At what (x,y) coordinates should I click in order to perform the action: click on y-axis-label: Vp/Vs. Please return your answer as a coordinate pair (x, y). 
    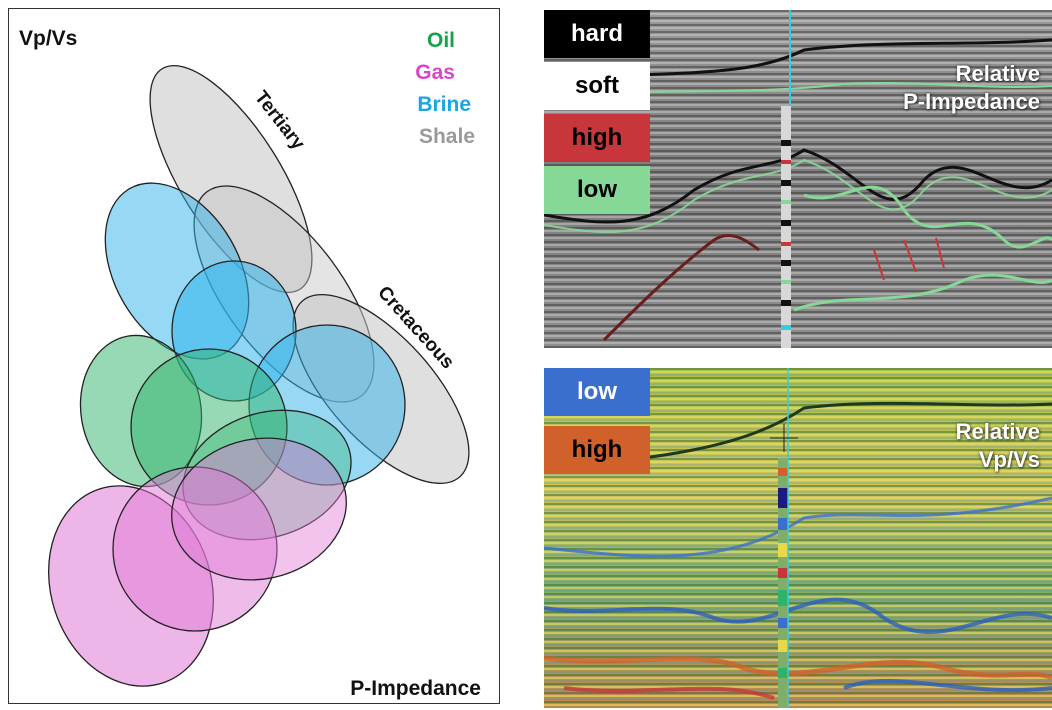
    Looking at the image, I should click on (48, 38).